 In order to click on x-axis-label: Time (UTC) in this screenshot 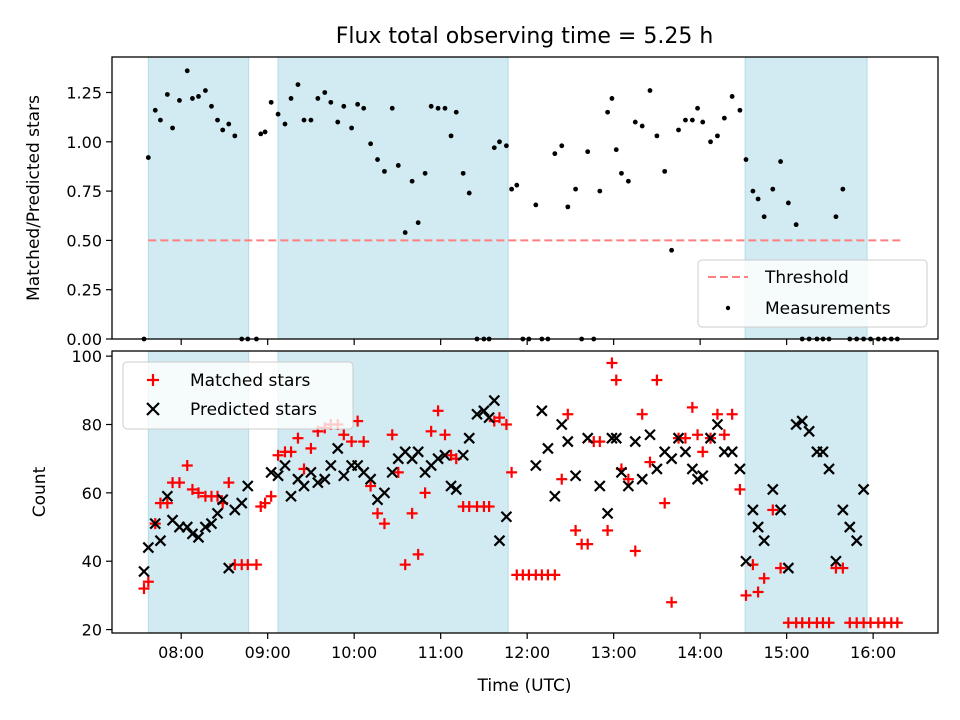, I will do `click(524, 686)`.